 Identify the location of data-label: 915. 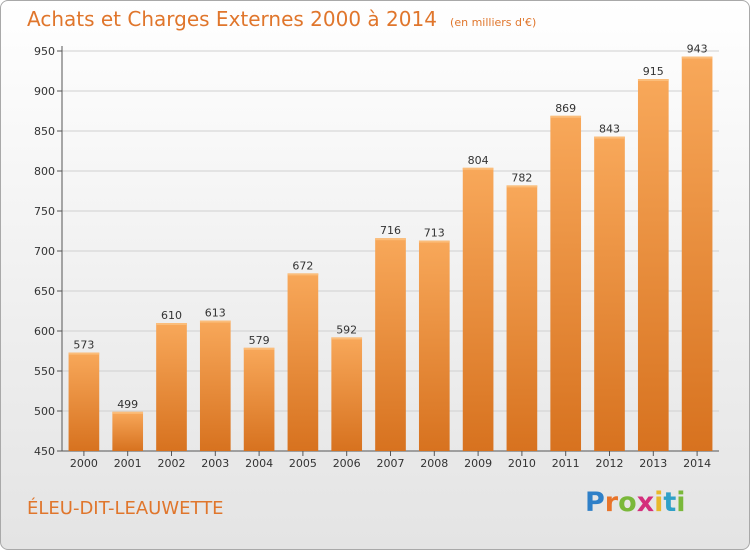
(653, 71).